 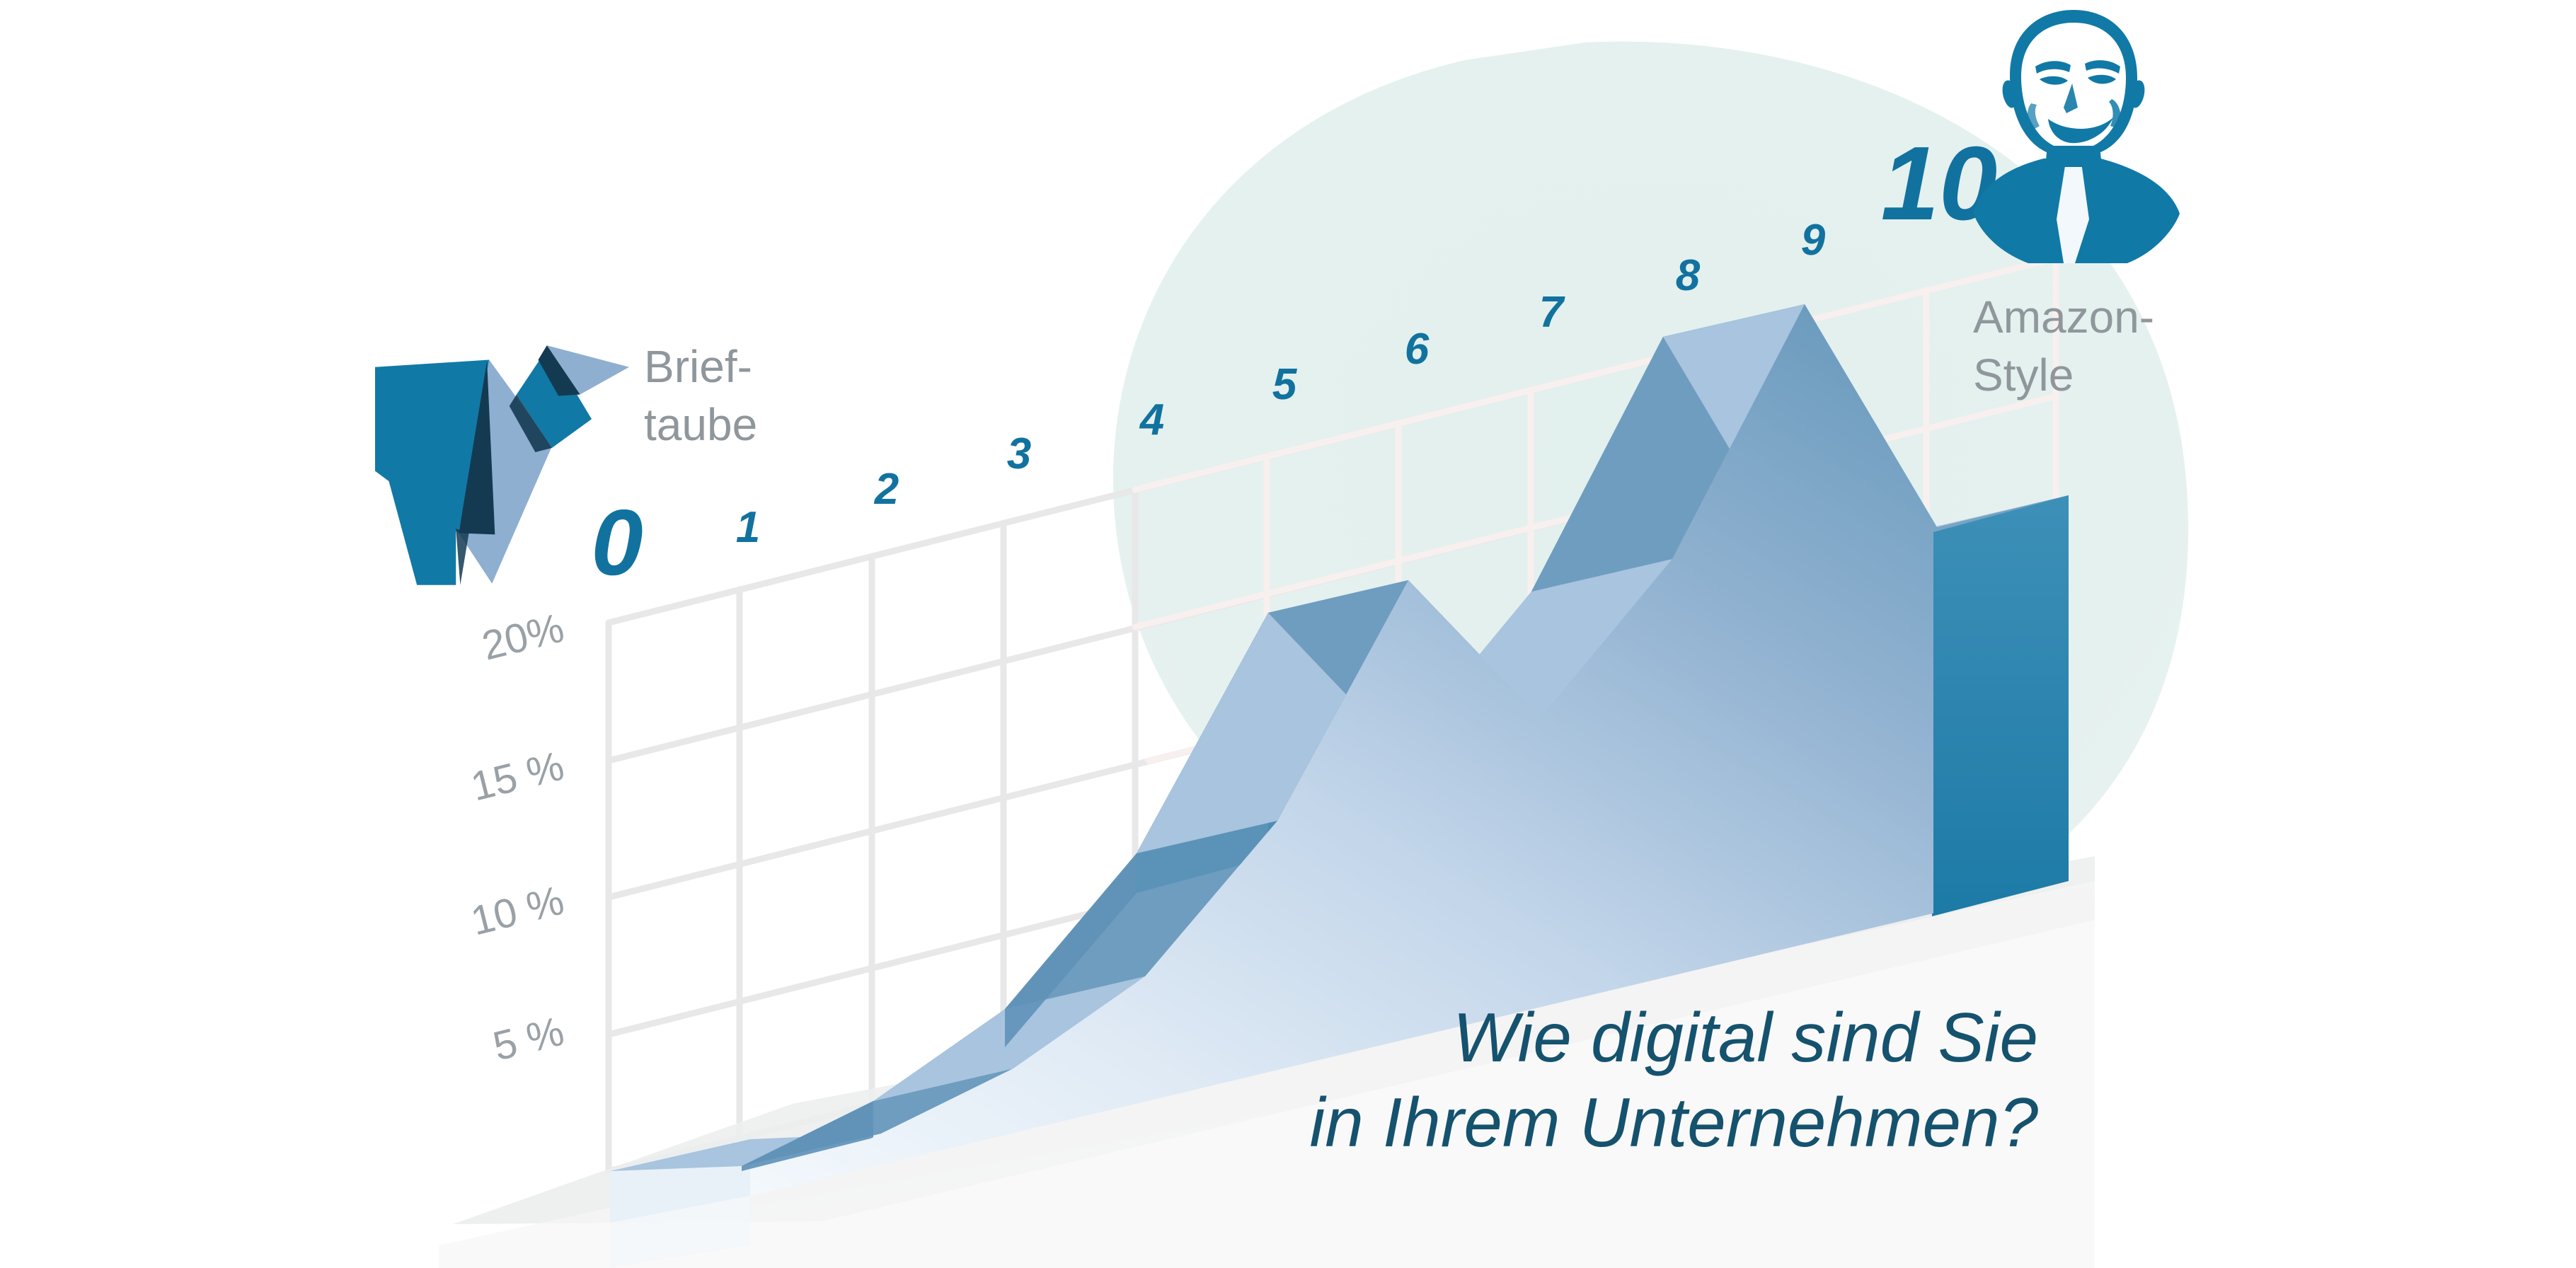 I want to click on y-tick-15: 15 %, so click(x=517, y=777).